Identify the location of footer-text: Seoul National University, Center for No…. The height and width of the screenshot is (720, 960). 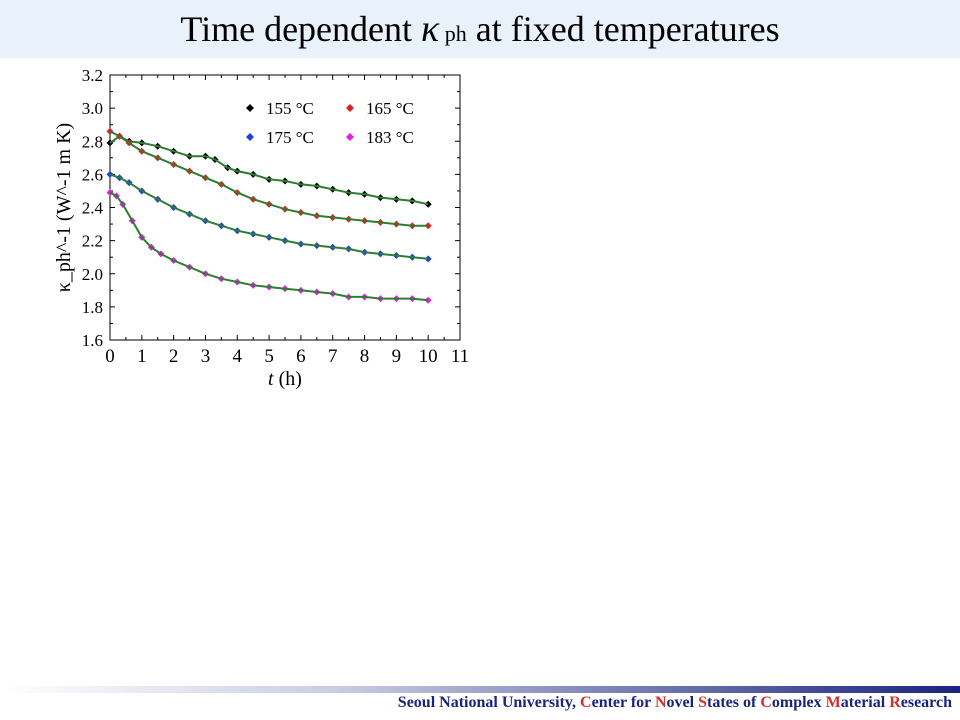
(675, 703).